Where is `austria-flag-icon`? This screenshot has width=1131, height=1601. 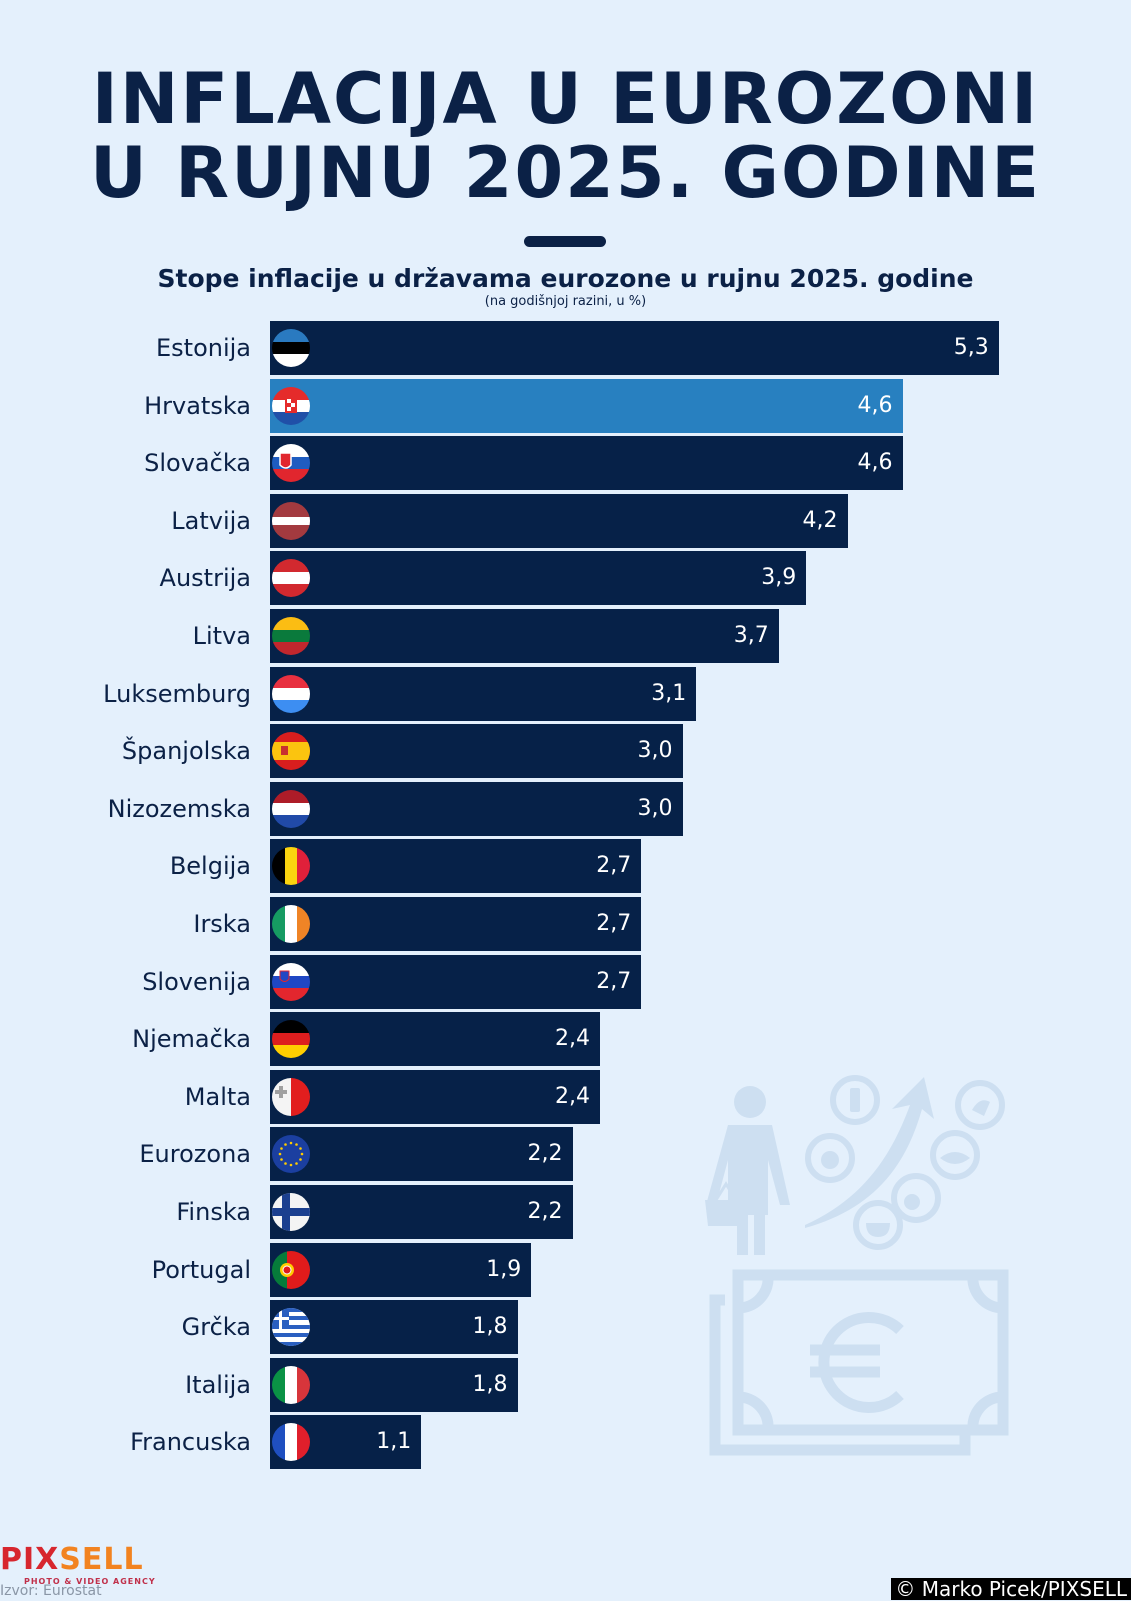 austria-flag-icon is located at coordinates (291, 578).